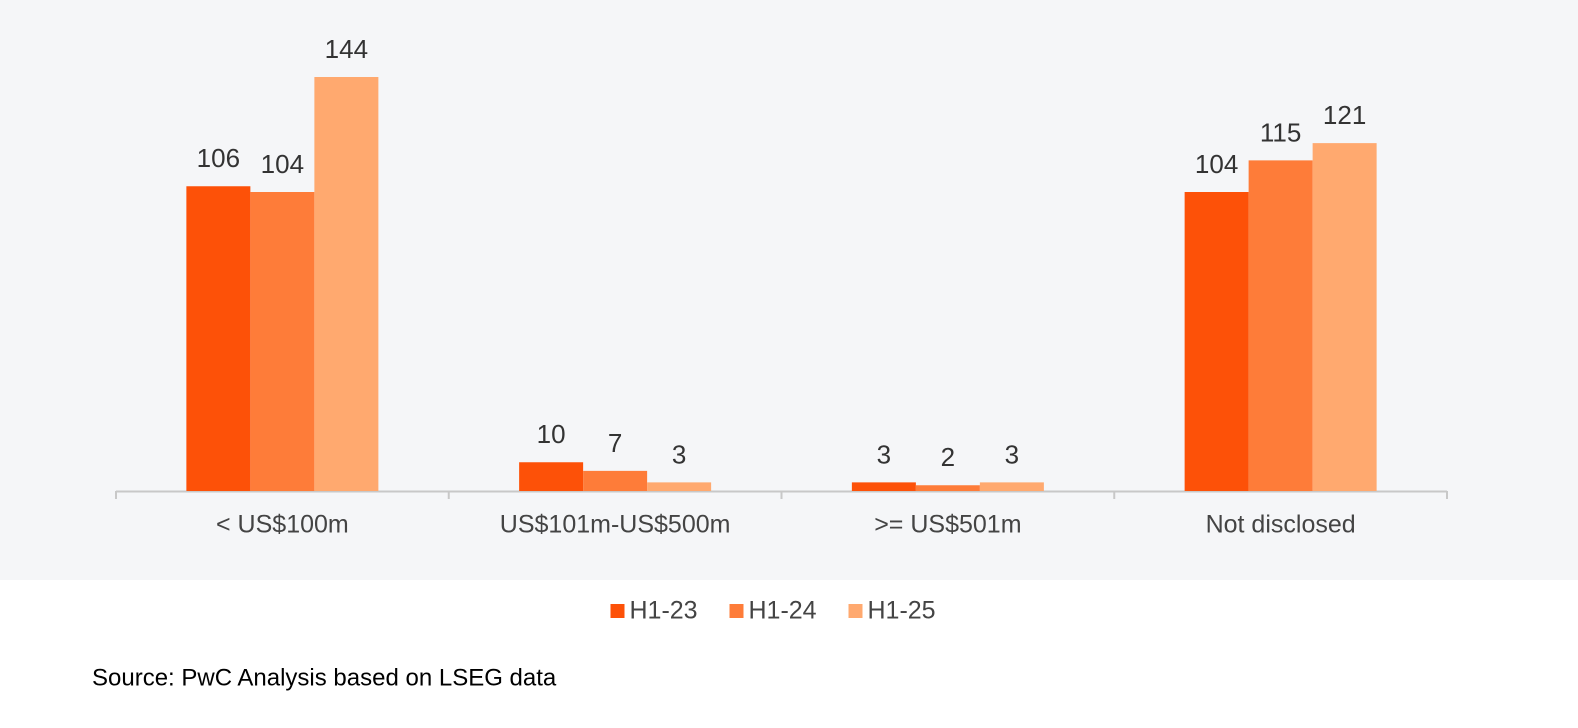 This screenshot has width=1578, height=728. I want to click on legend-label: H1-25, so click(902, 611).